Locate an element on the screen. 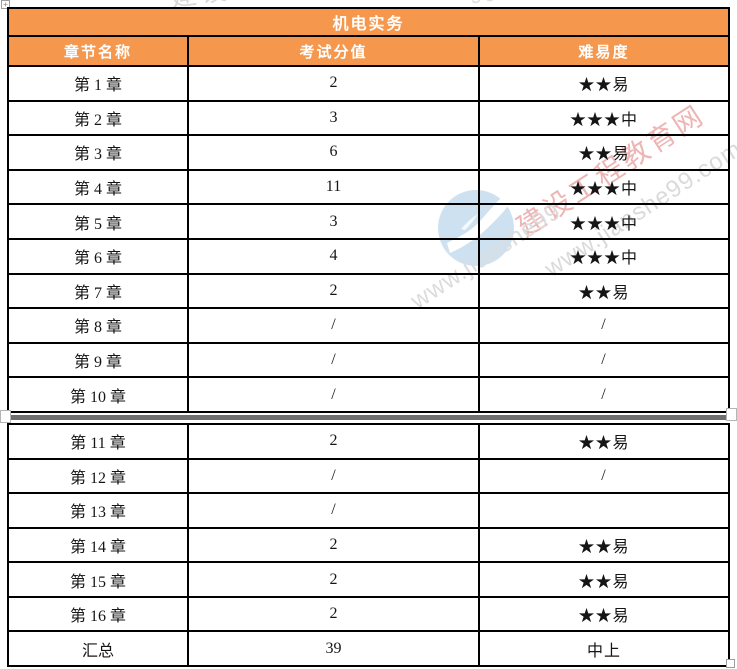 This screenshot has width=737, height=669. cell-difficulty: 中上 is located at coordinates (603, 651).